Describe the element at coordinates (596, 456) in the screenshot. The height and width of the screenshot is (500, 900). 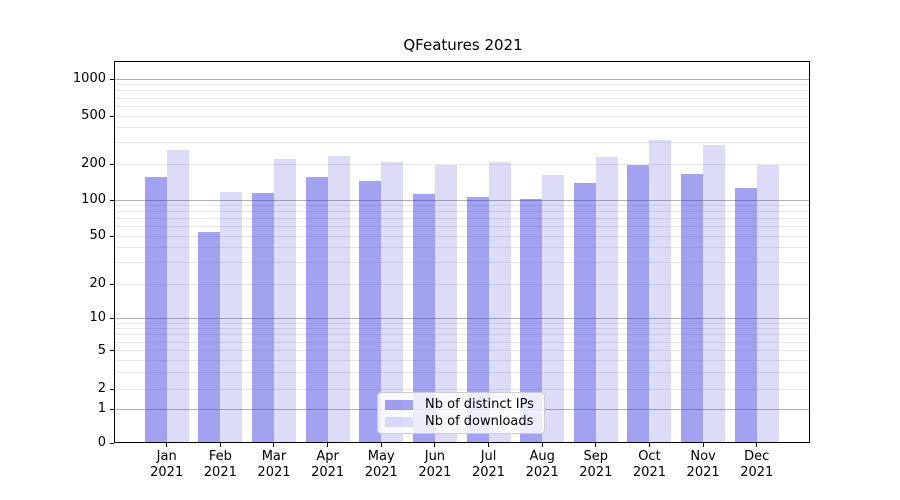
I see `x-tick-month: Sep` at that location.